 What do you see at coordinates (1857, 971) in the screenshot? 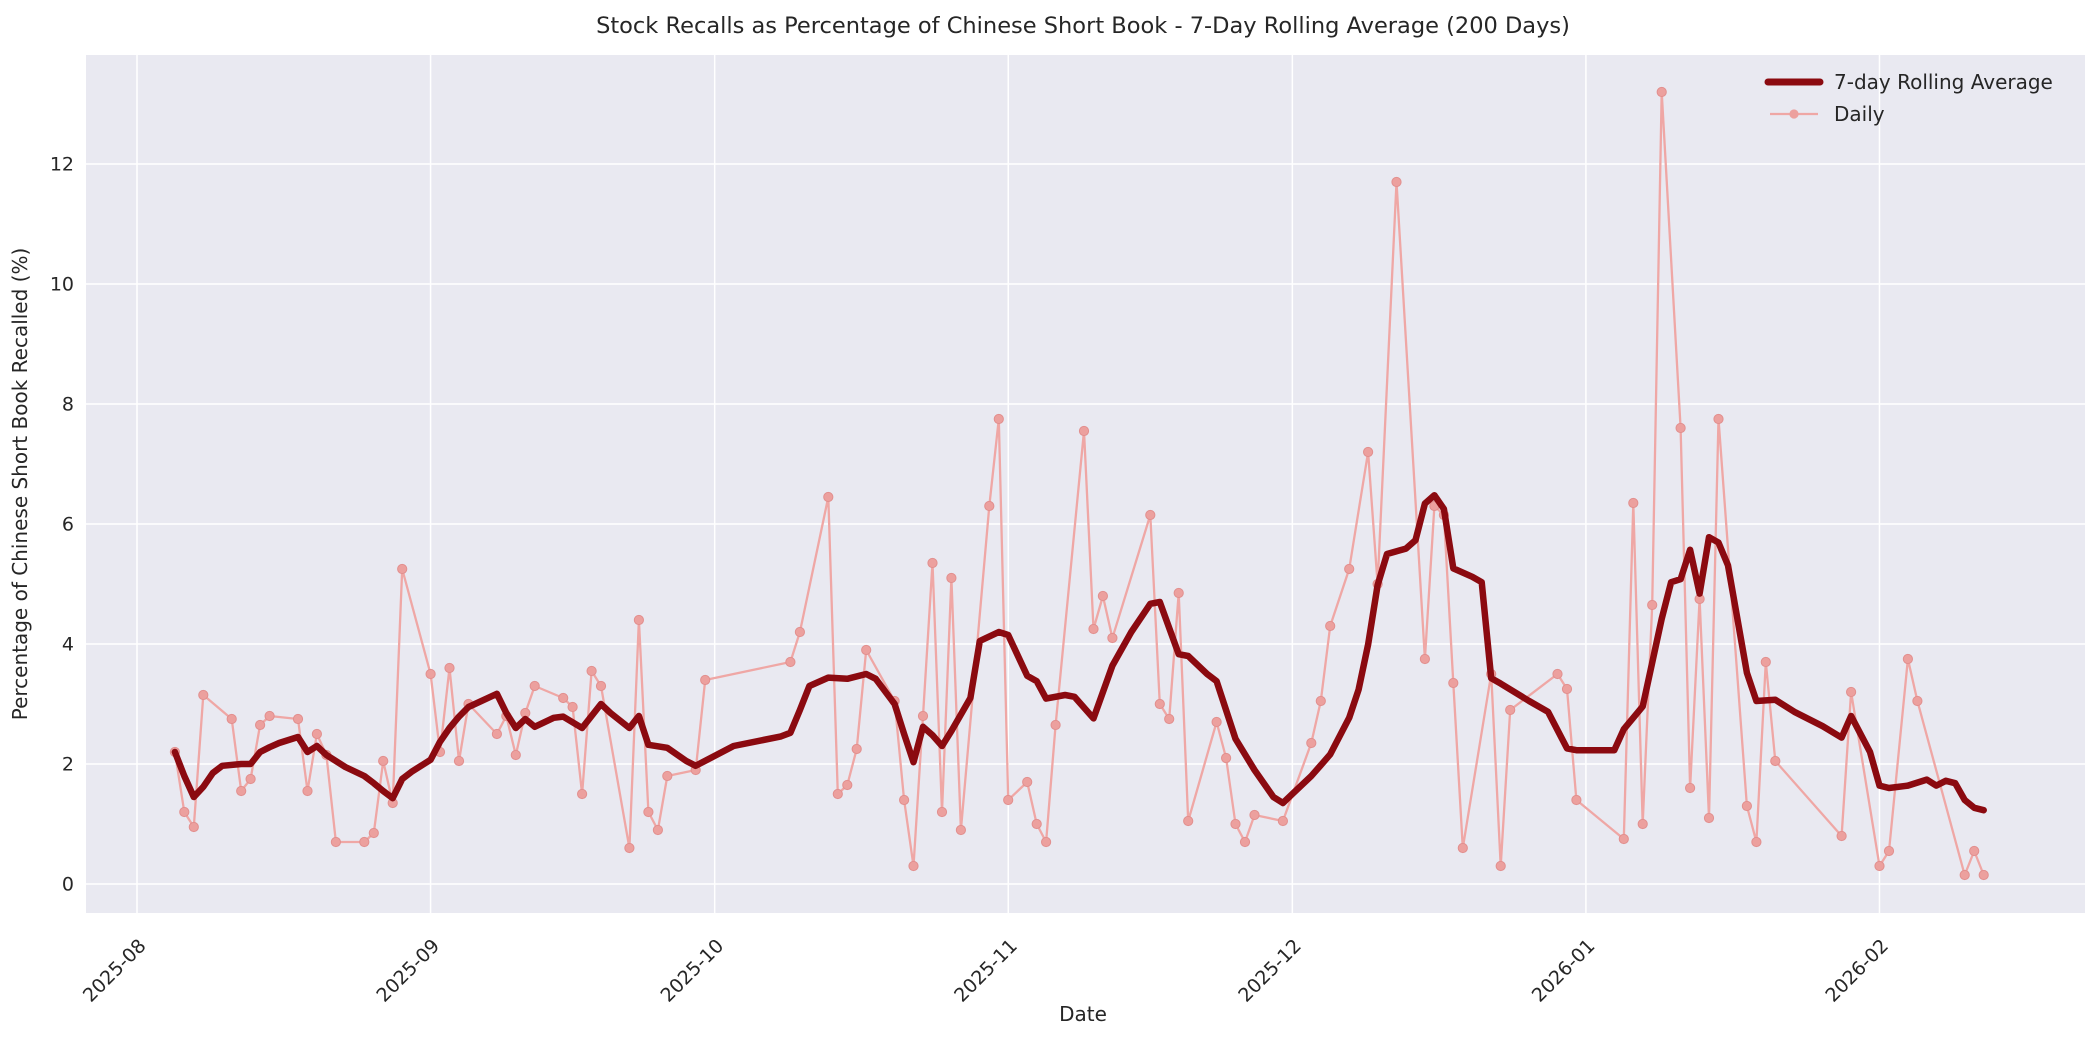
I see `x-tick-2026-02: 2026-02` at bounding box center [1857, 971].